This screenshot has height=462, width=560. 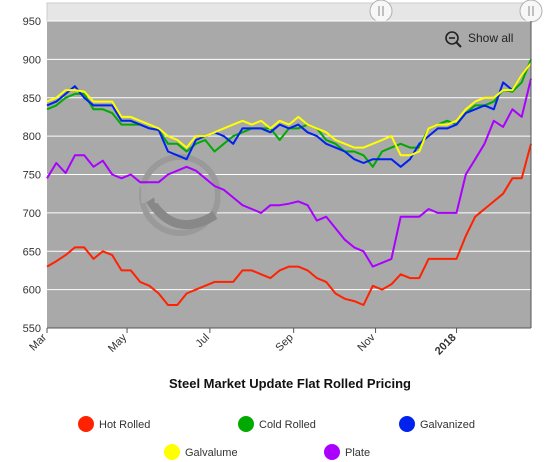 I want to click on y-axis: 550 600 650 700 750 800 850 900 950, so click(x=32, y=175).